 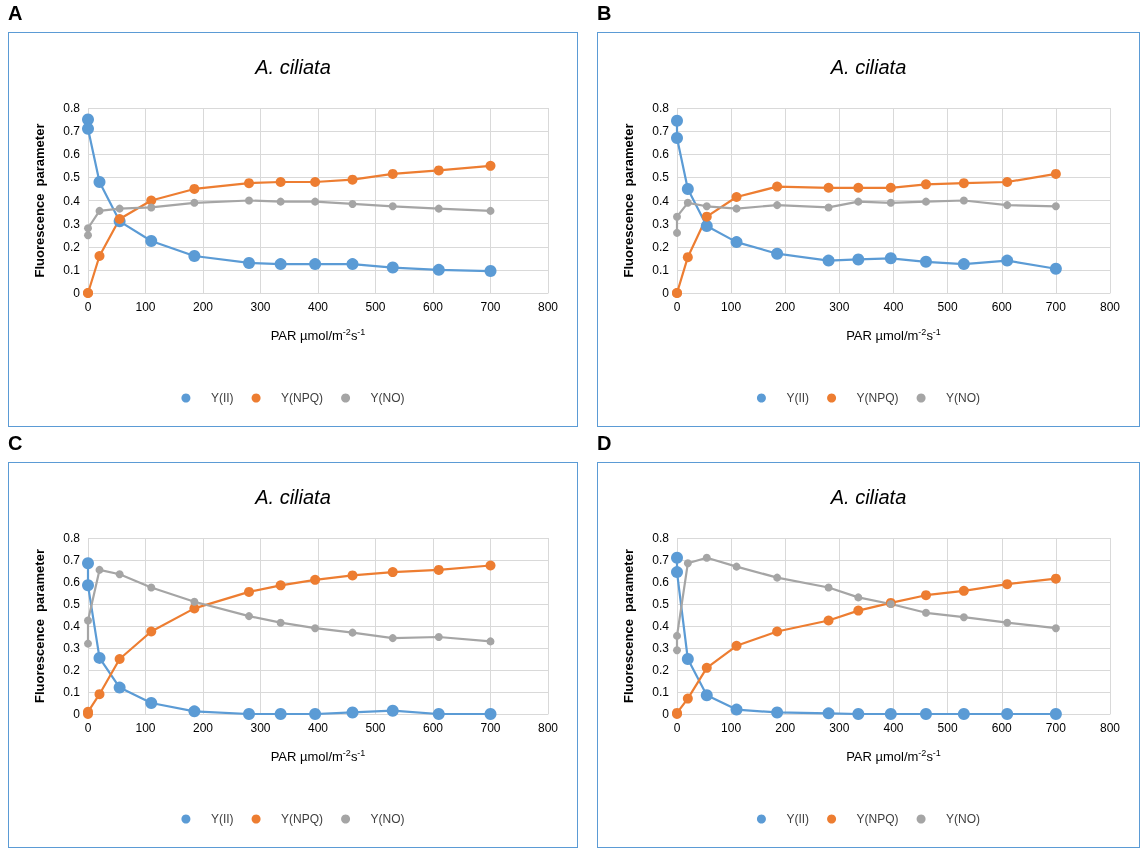 I want to click on text: D, so click(x=604, y=443).